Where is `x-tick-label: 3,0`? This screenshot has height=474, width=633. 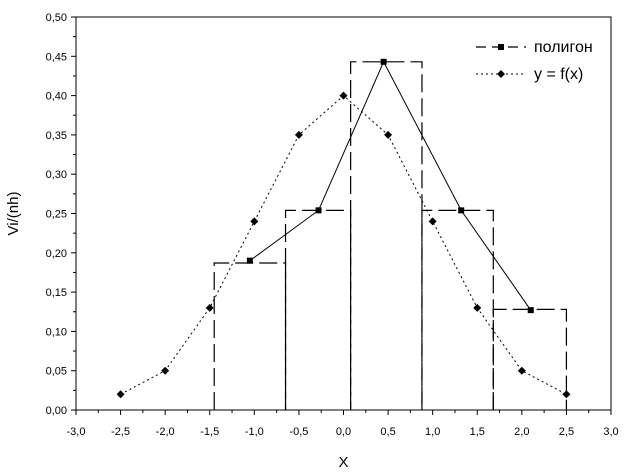 x-tick-label: 3,0 is located at coordinates (610, 432).